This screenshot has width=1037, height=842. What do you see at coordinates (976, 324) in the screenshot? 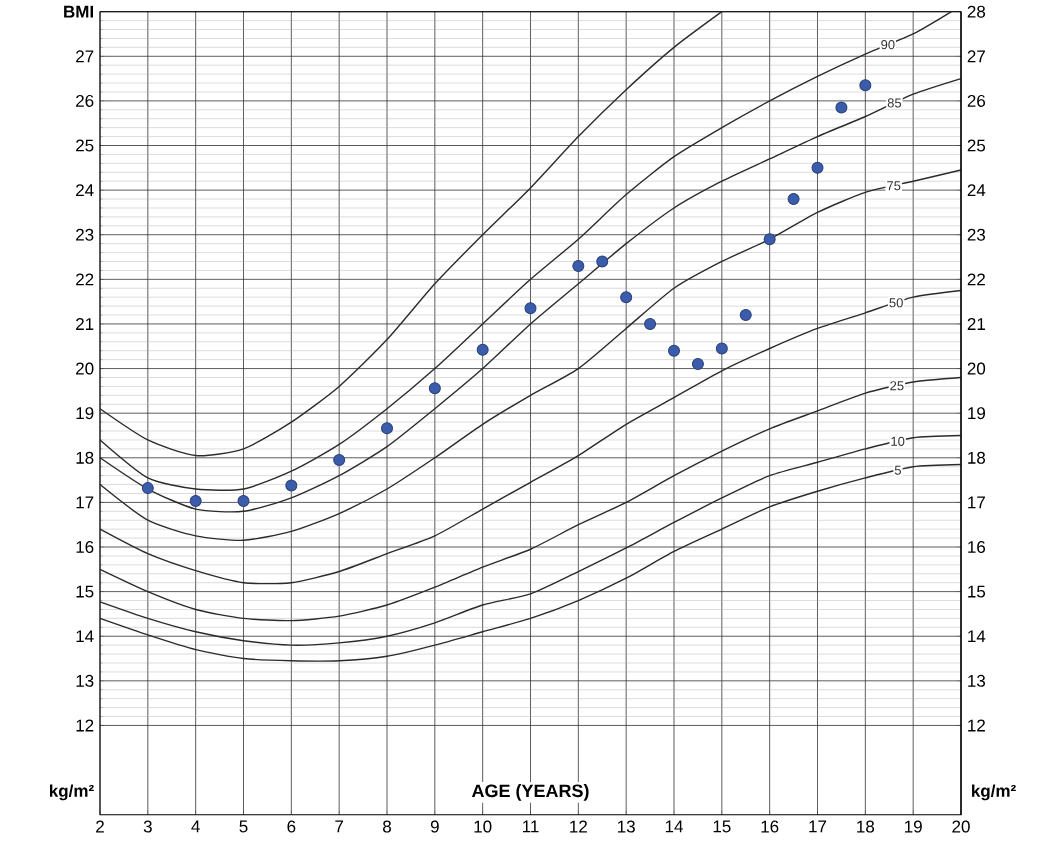
I see `y2-tick-label: 21` at bounding box center [976, 324].